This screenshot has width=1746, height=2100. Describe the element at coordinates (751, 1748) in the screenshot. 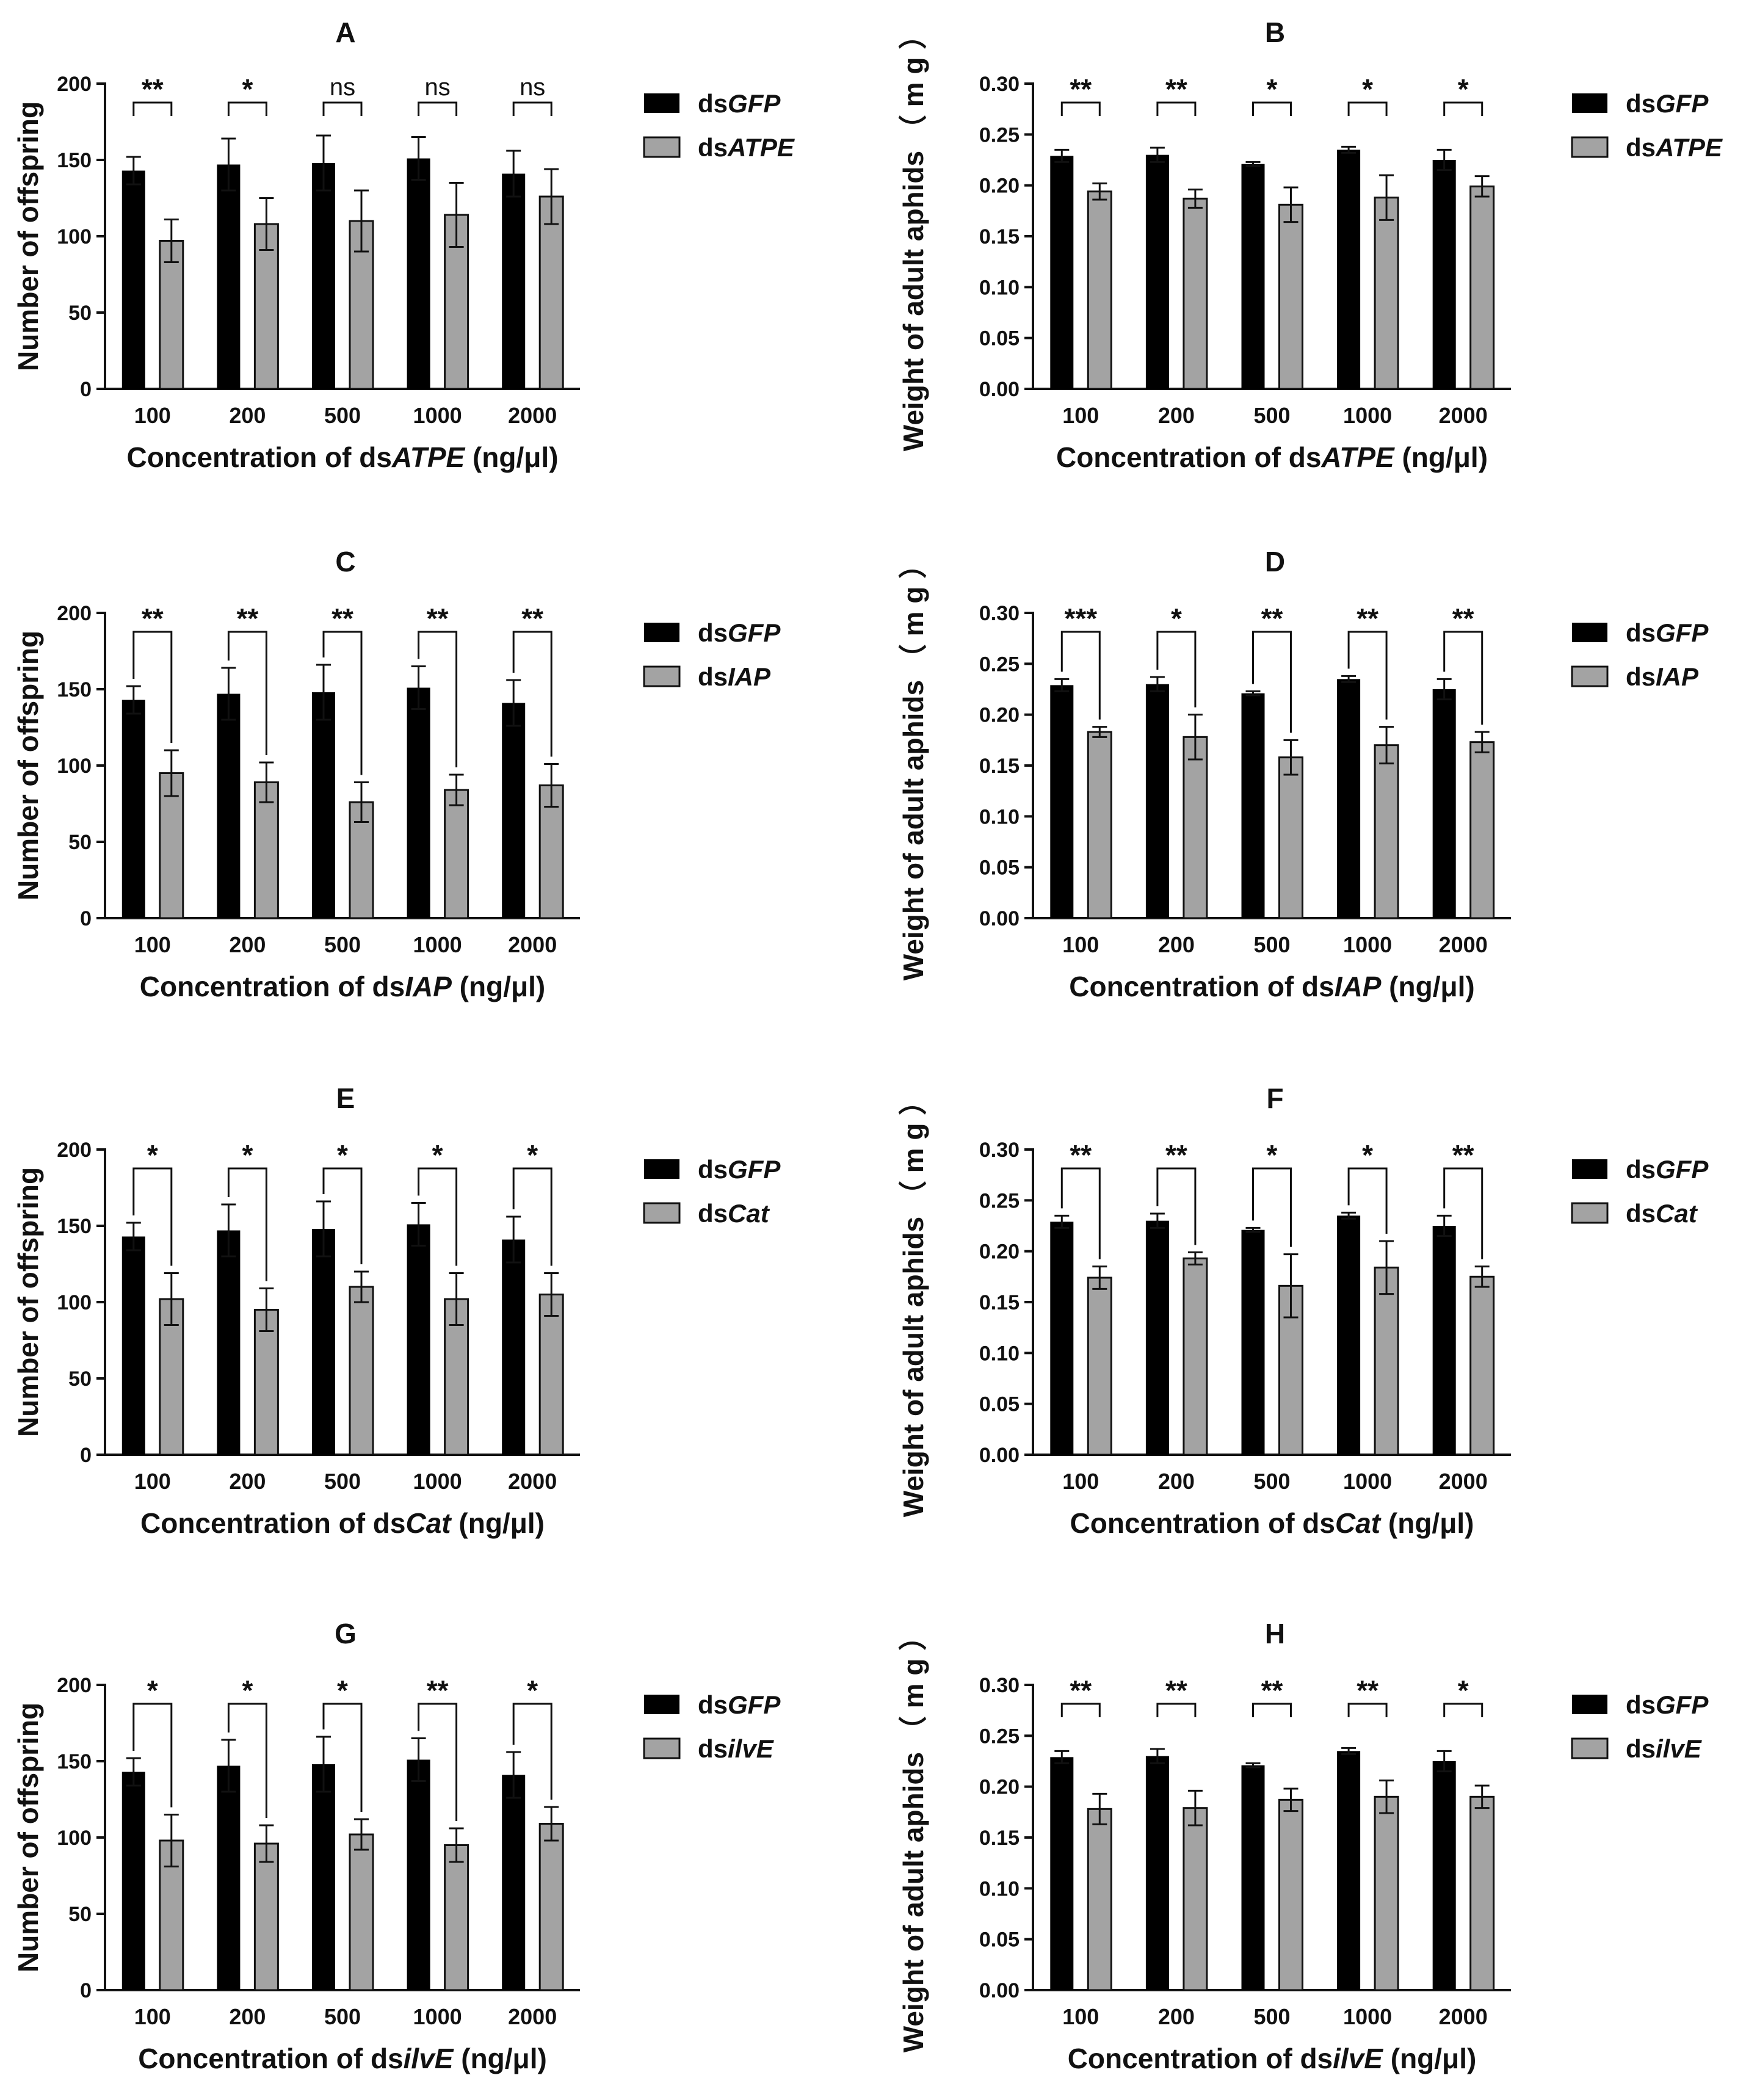

I see `legend-label-gene: ilvE` at that location.